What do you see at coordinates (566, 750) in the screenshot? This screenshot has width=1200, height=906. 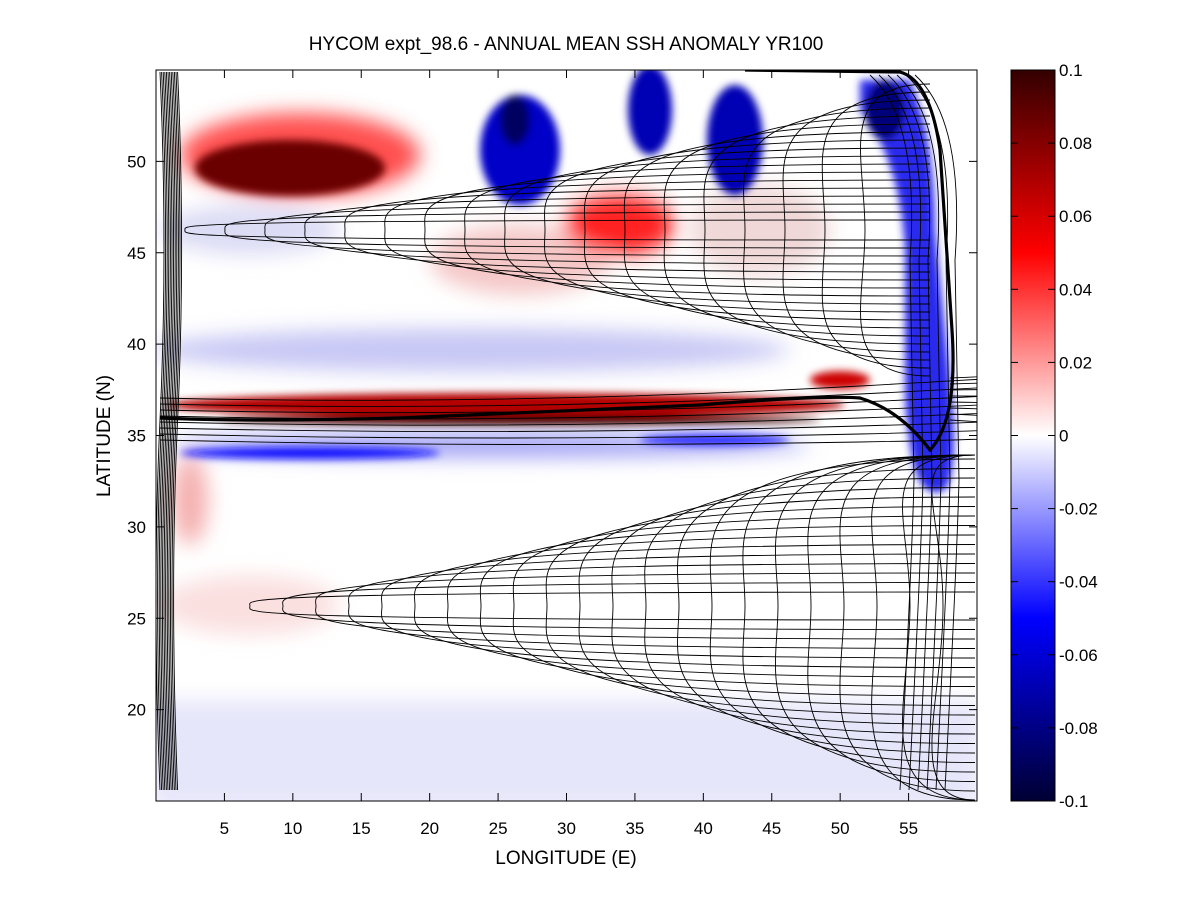 I see `field-south-faint-negative` at bounding box center [566, 750].